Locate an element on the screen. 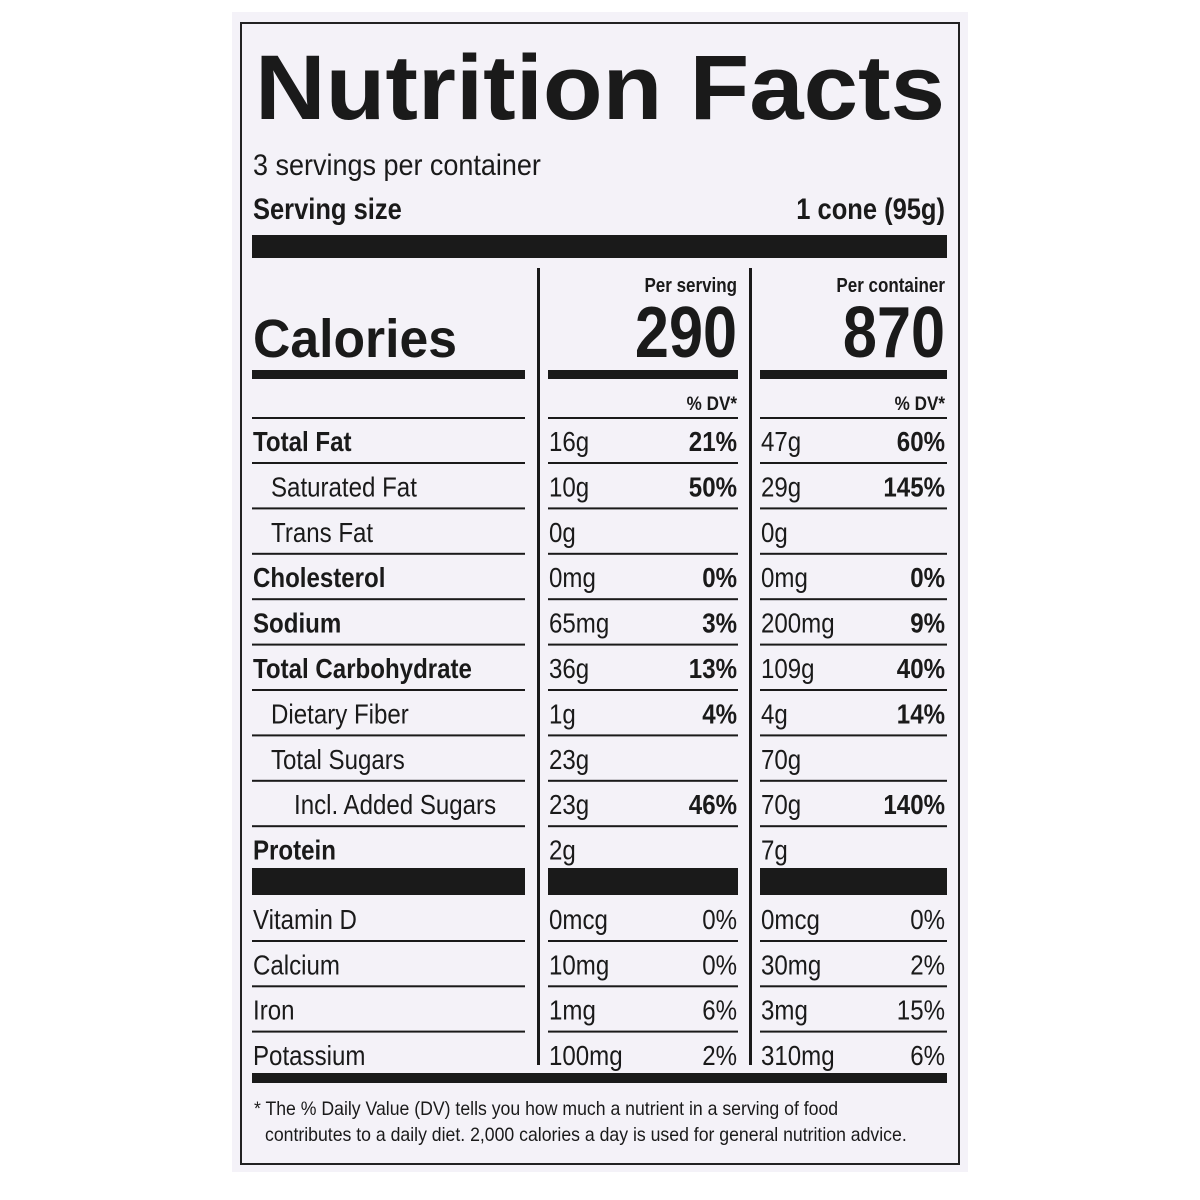 The image size is (1200, 1200). daily-value: 14% is located at coordinates (921, 714).